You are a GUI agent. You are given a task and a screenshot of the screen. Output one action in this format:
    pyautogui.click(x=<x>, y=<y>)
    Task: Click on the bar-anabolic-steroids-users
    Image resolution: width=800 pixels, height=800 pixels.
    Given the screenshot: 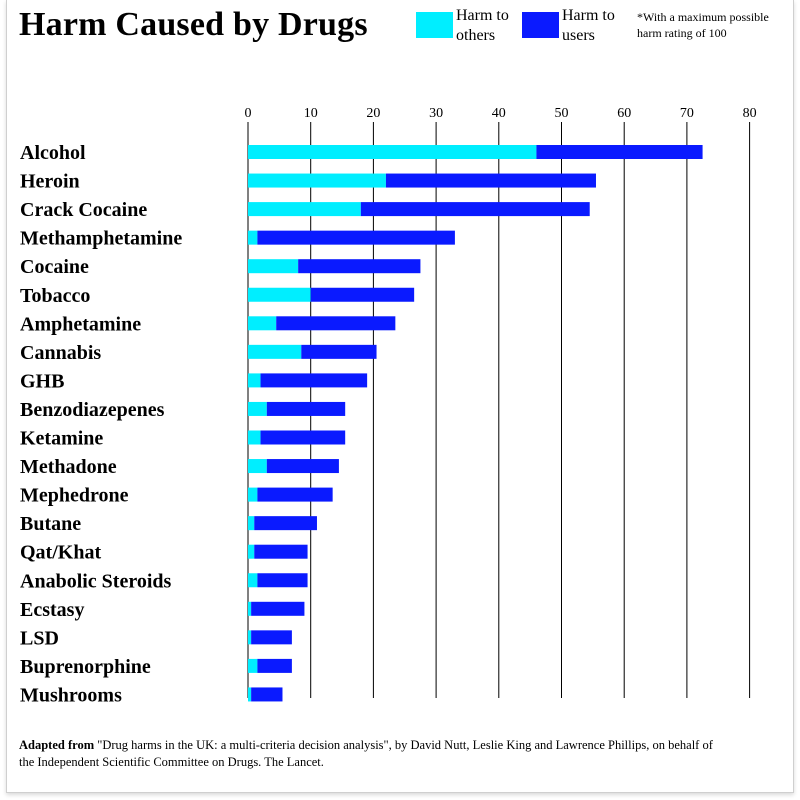 What is the action you would take?
    pyautogui.click(x=282, y=580)
    